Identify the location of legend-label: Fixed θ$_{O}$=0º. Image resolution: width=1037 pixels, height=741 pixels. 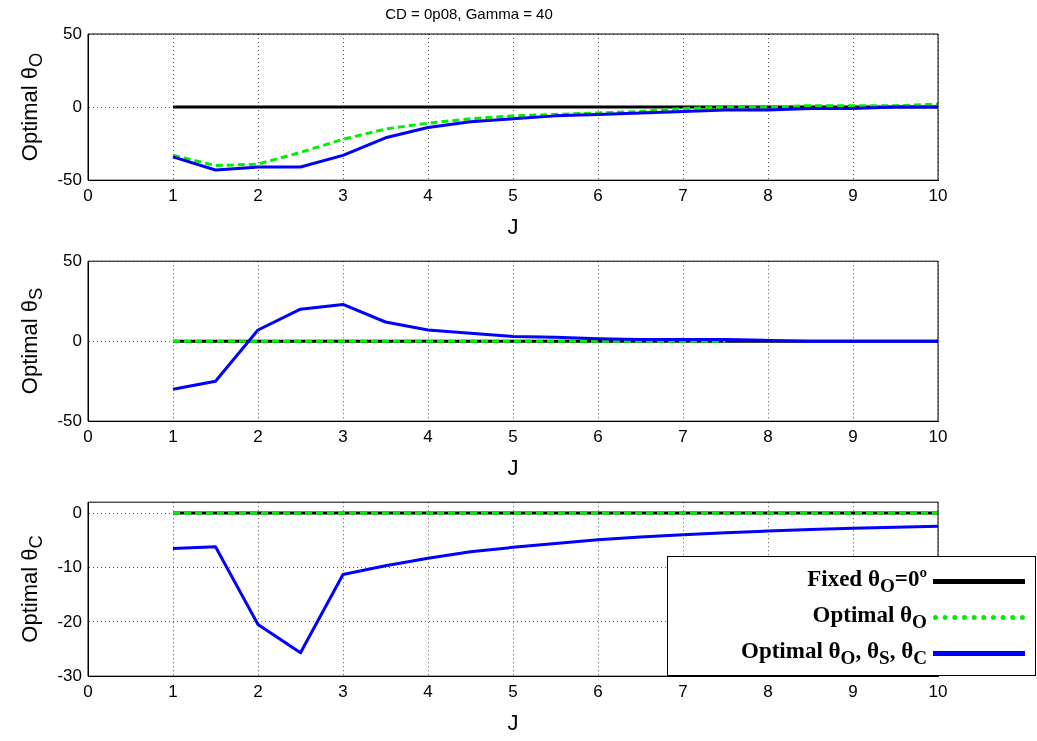
(867, 581).